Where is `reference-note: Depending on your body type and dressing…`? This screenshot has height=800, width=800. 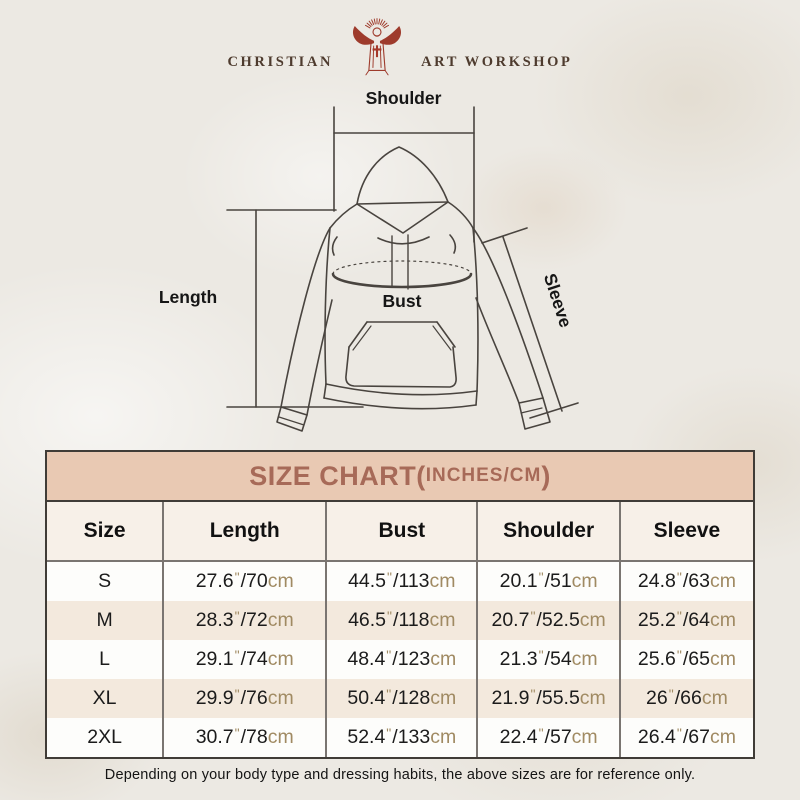 reference-note: Depending on your body type and dressing… is located at coordinates (400, 775).